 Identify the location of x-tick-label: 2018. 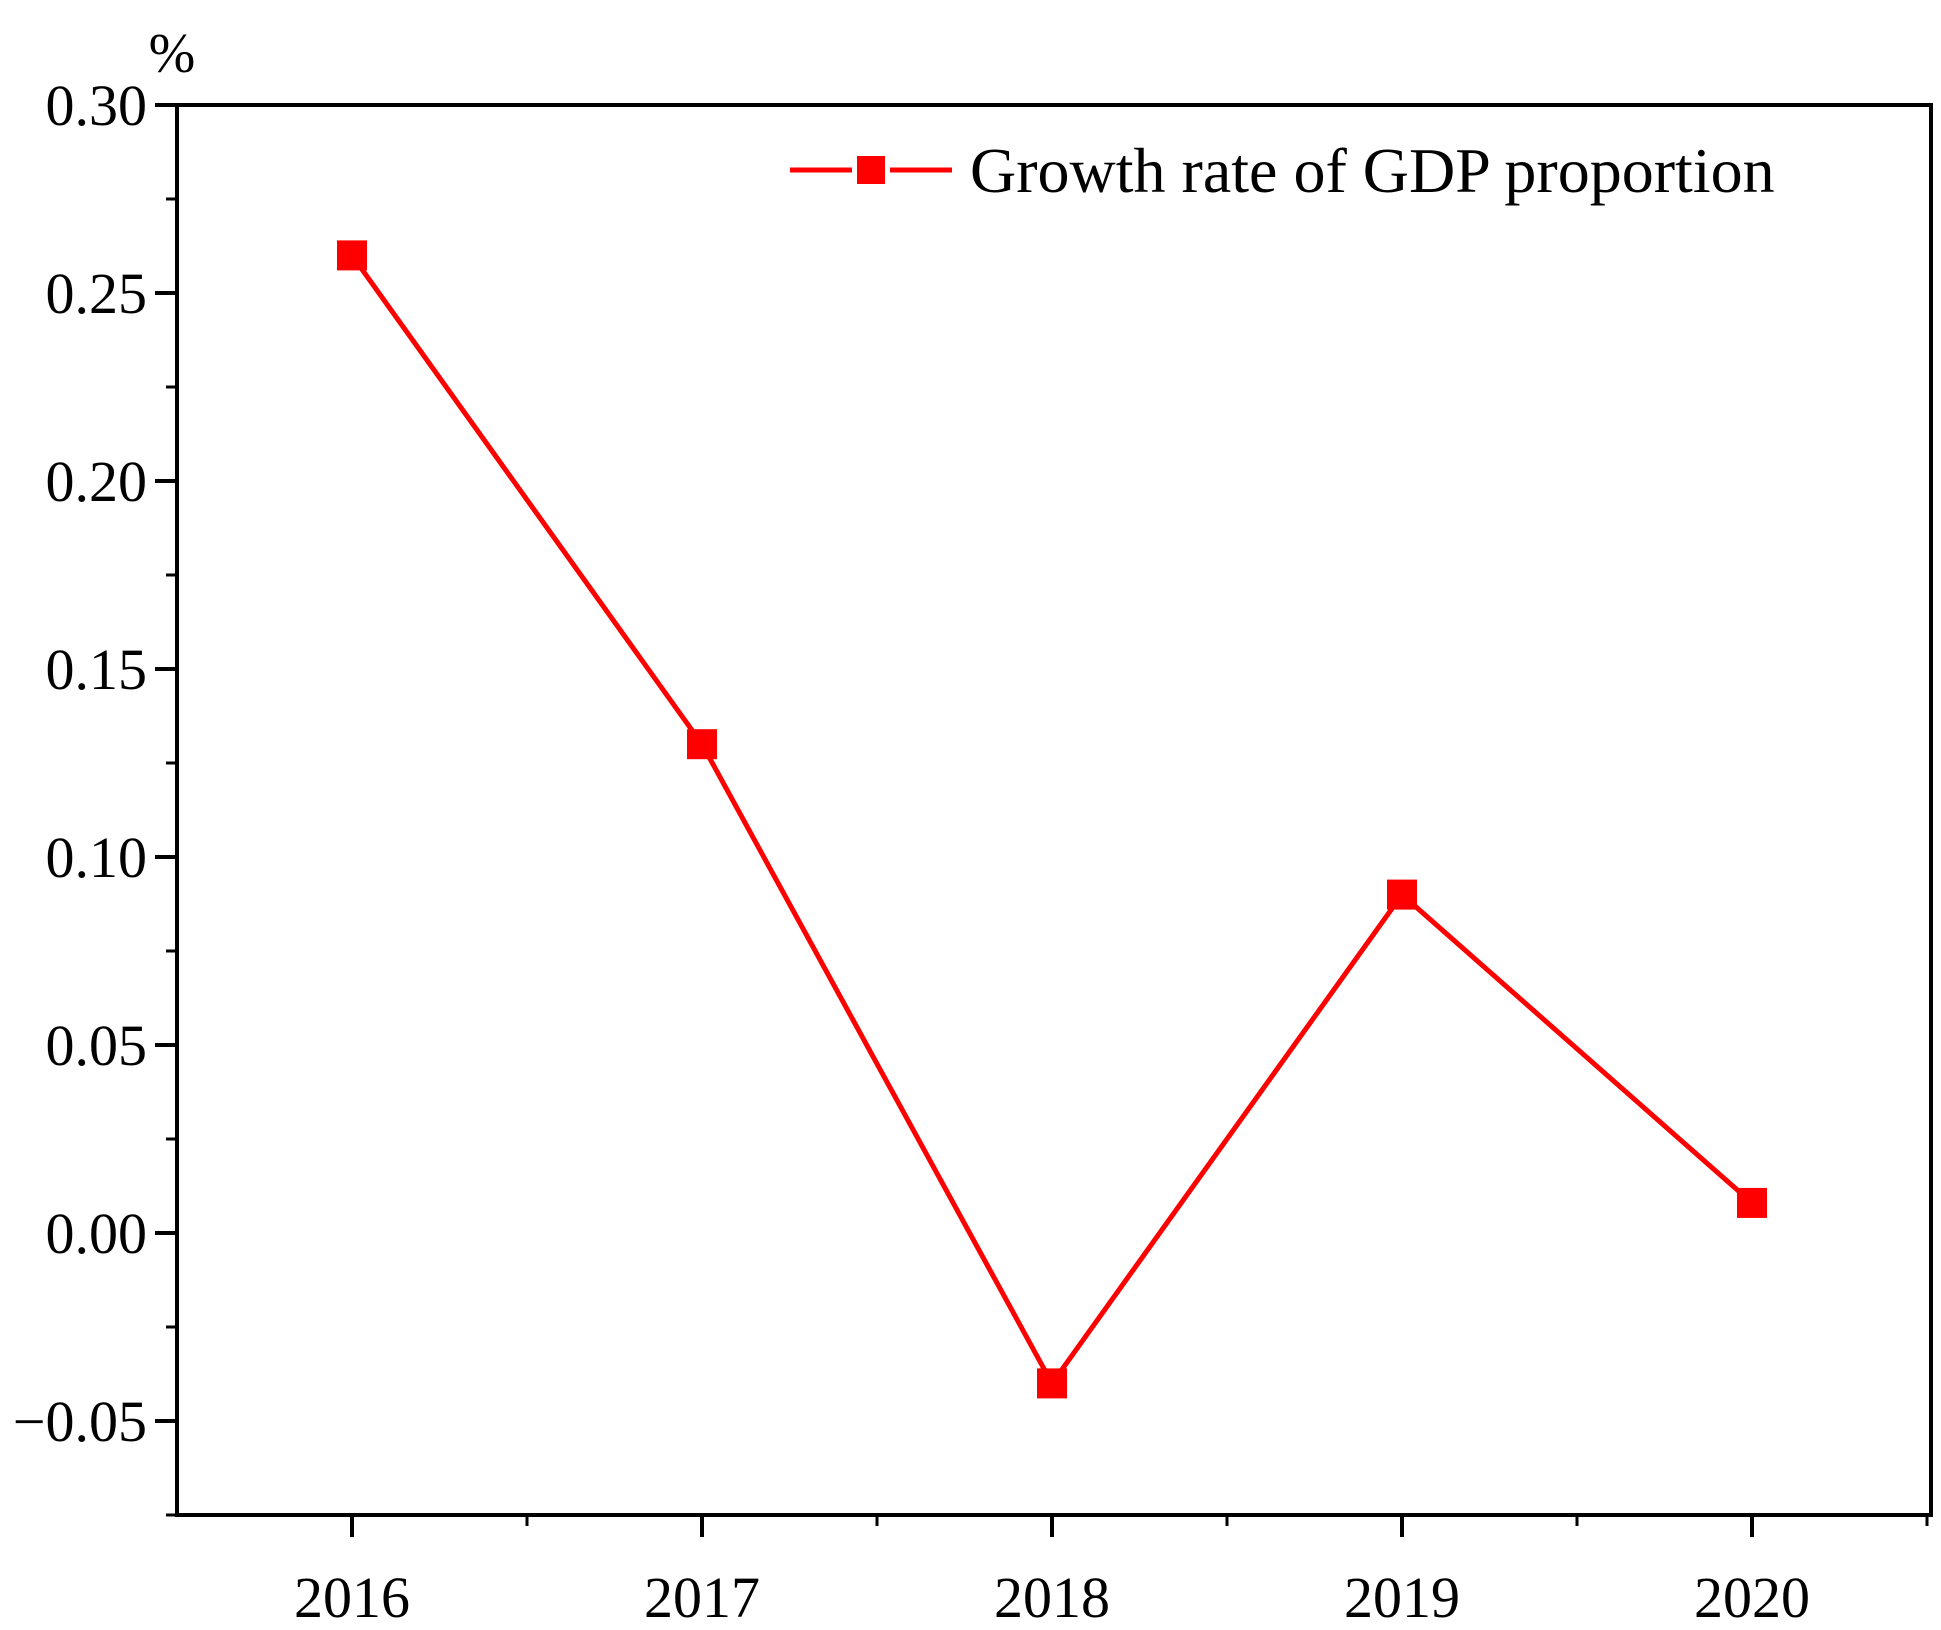
(1052, 1597).